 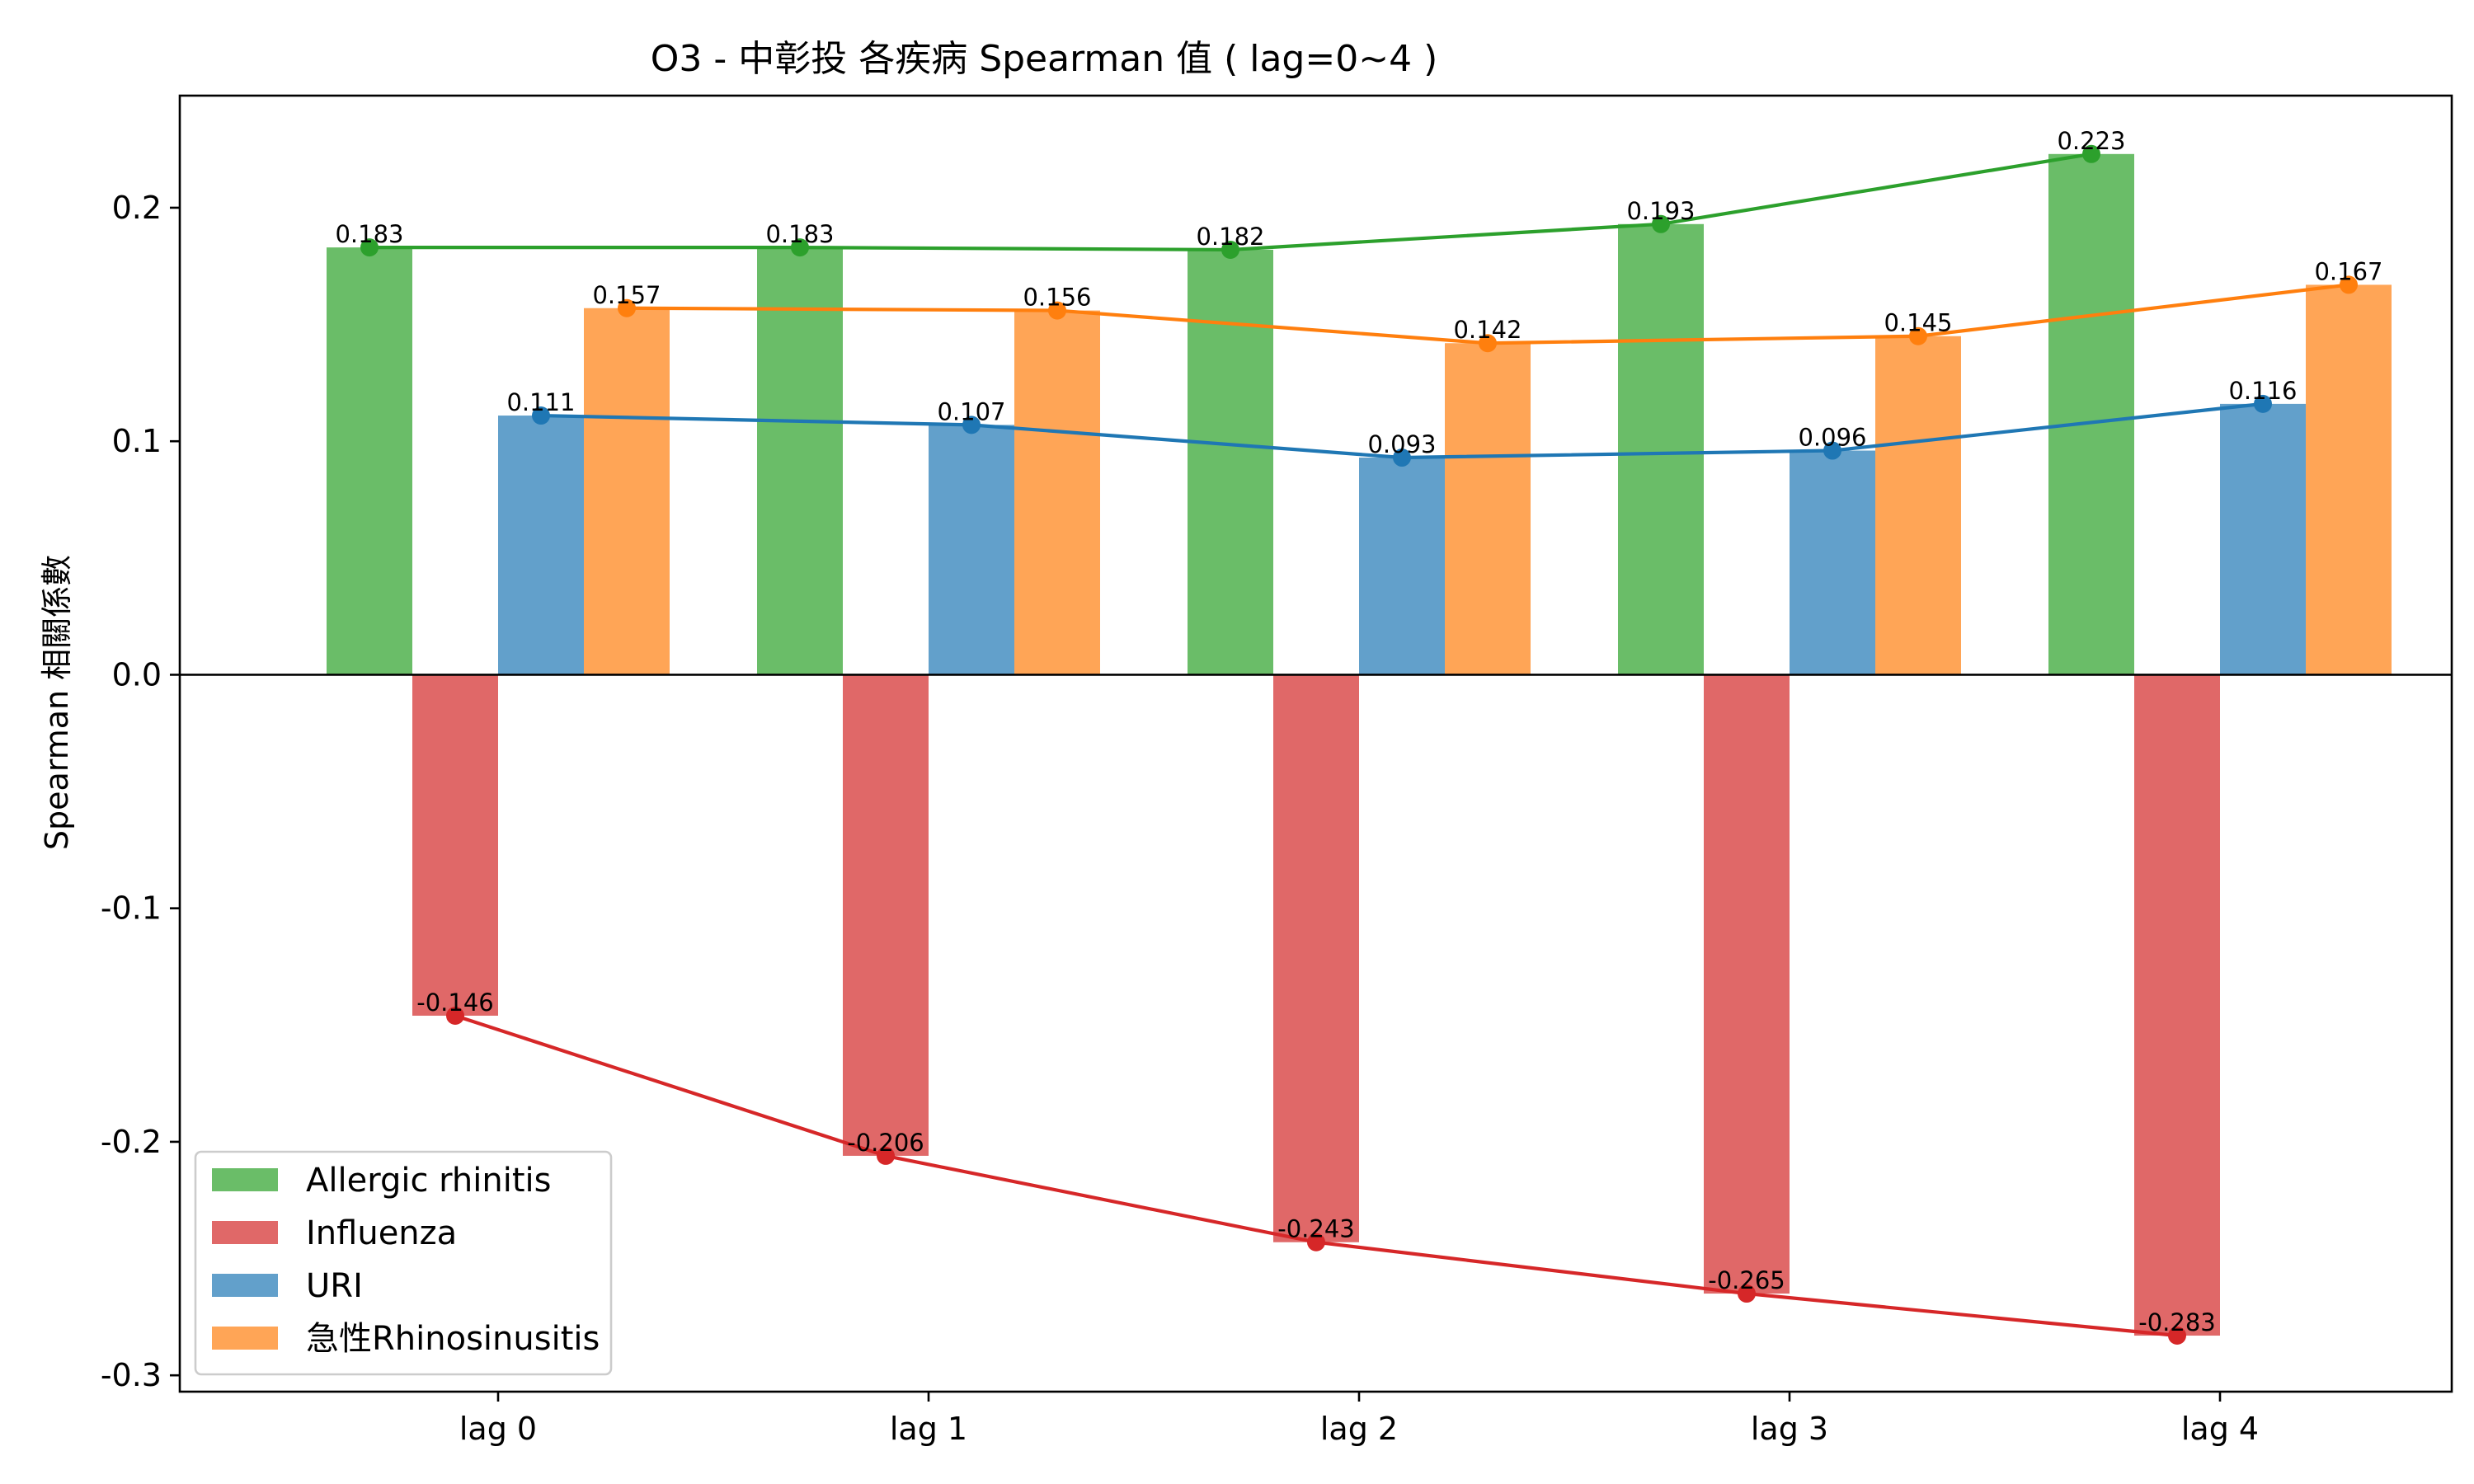 I want to click on data-label: 0.142, so click(x=1487, y=330).